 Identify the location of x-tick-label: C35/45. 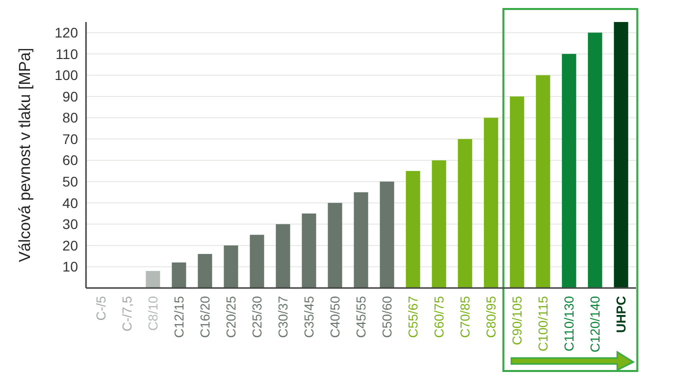
(309, 317).